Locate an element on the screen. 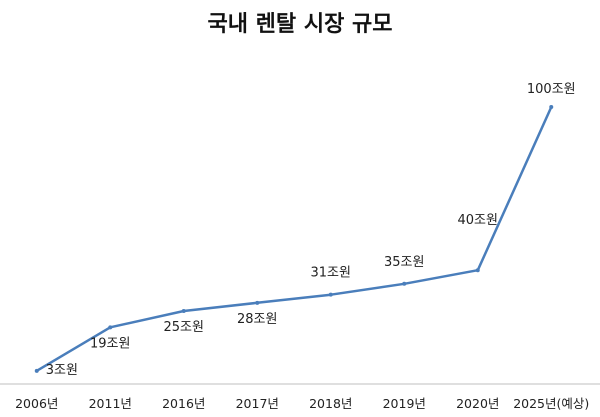 This screenshot has width=600, height=417. data-label: 31조원 is located at coordinates (331, 273).